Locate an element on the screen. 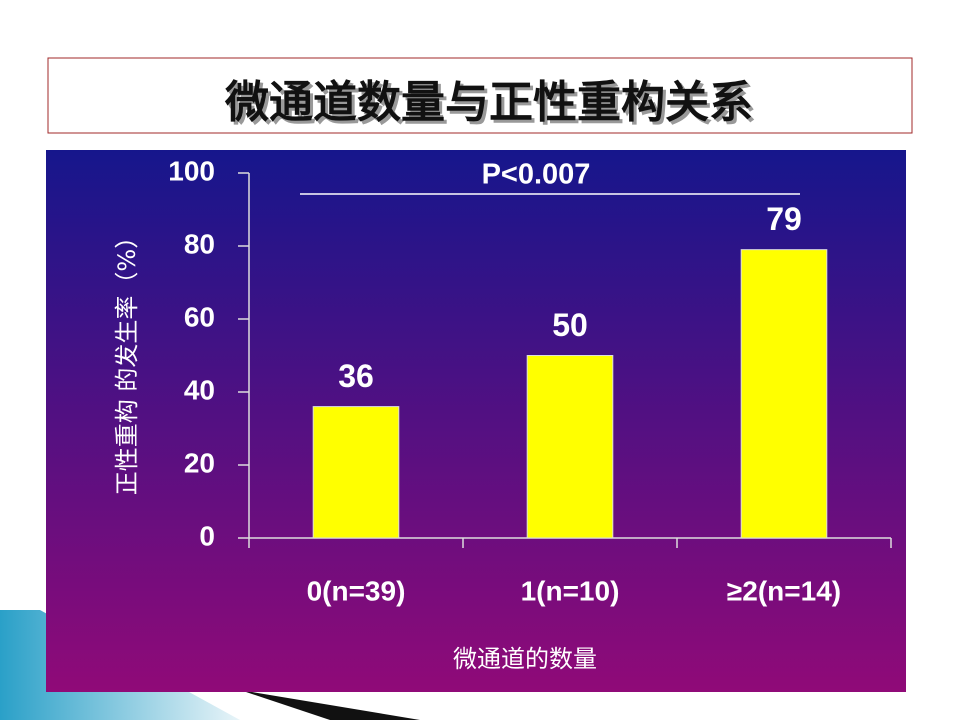  y-tick-label: 0 is located at coordinates (207, 535).